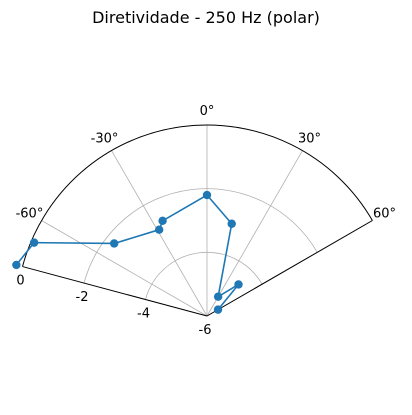 The height and width of the screenshot is (415, 412). What do you see at coordinates (205, 330) in the screenshot?
I see `r-tick-label: -6` at bounding box center [205, 330].